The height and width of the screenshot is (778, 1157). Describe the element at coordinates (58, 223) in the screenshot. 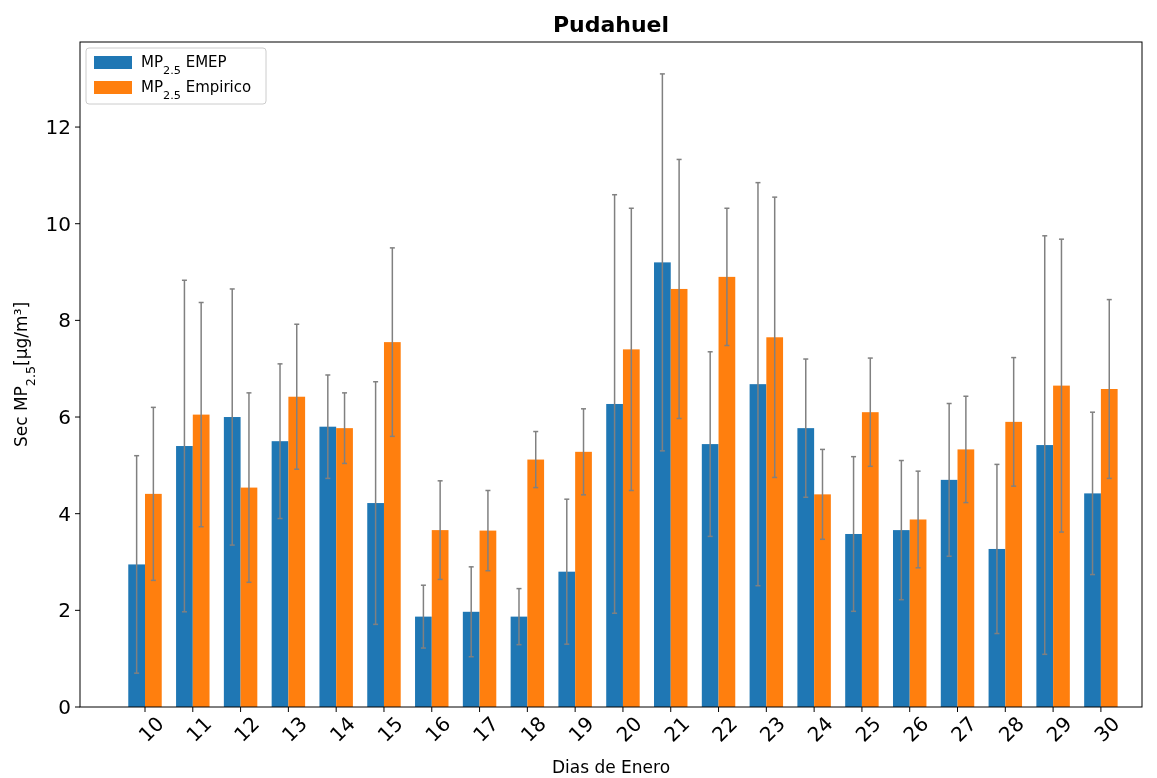

I see `y-tick-label: 10` at that location.